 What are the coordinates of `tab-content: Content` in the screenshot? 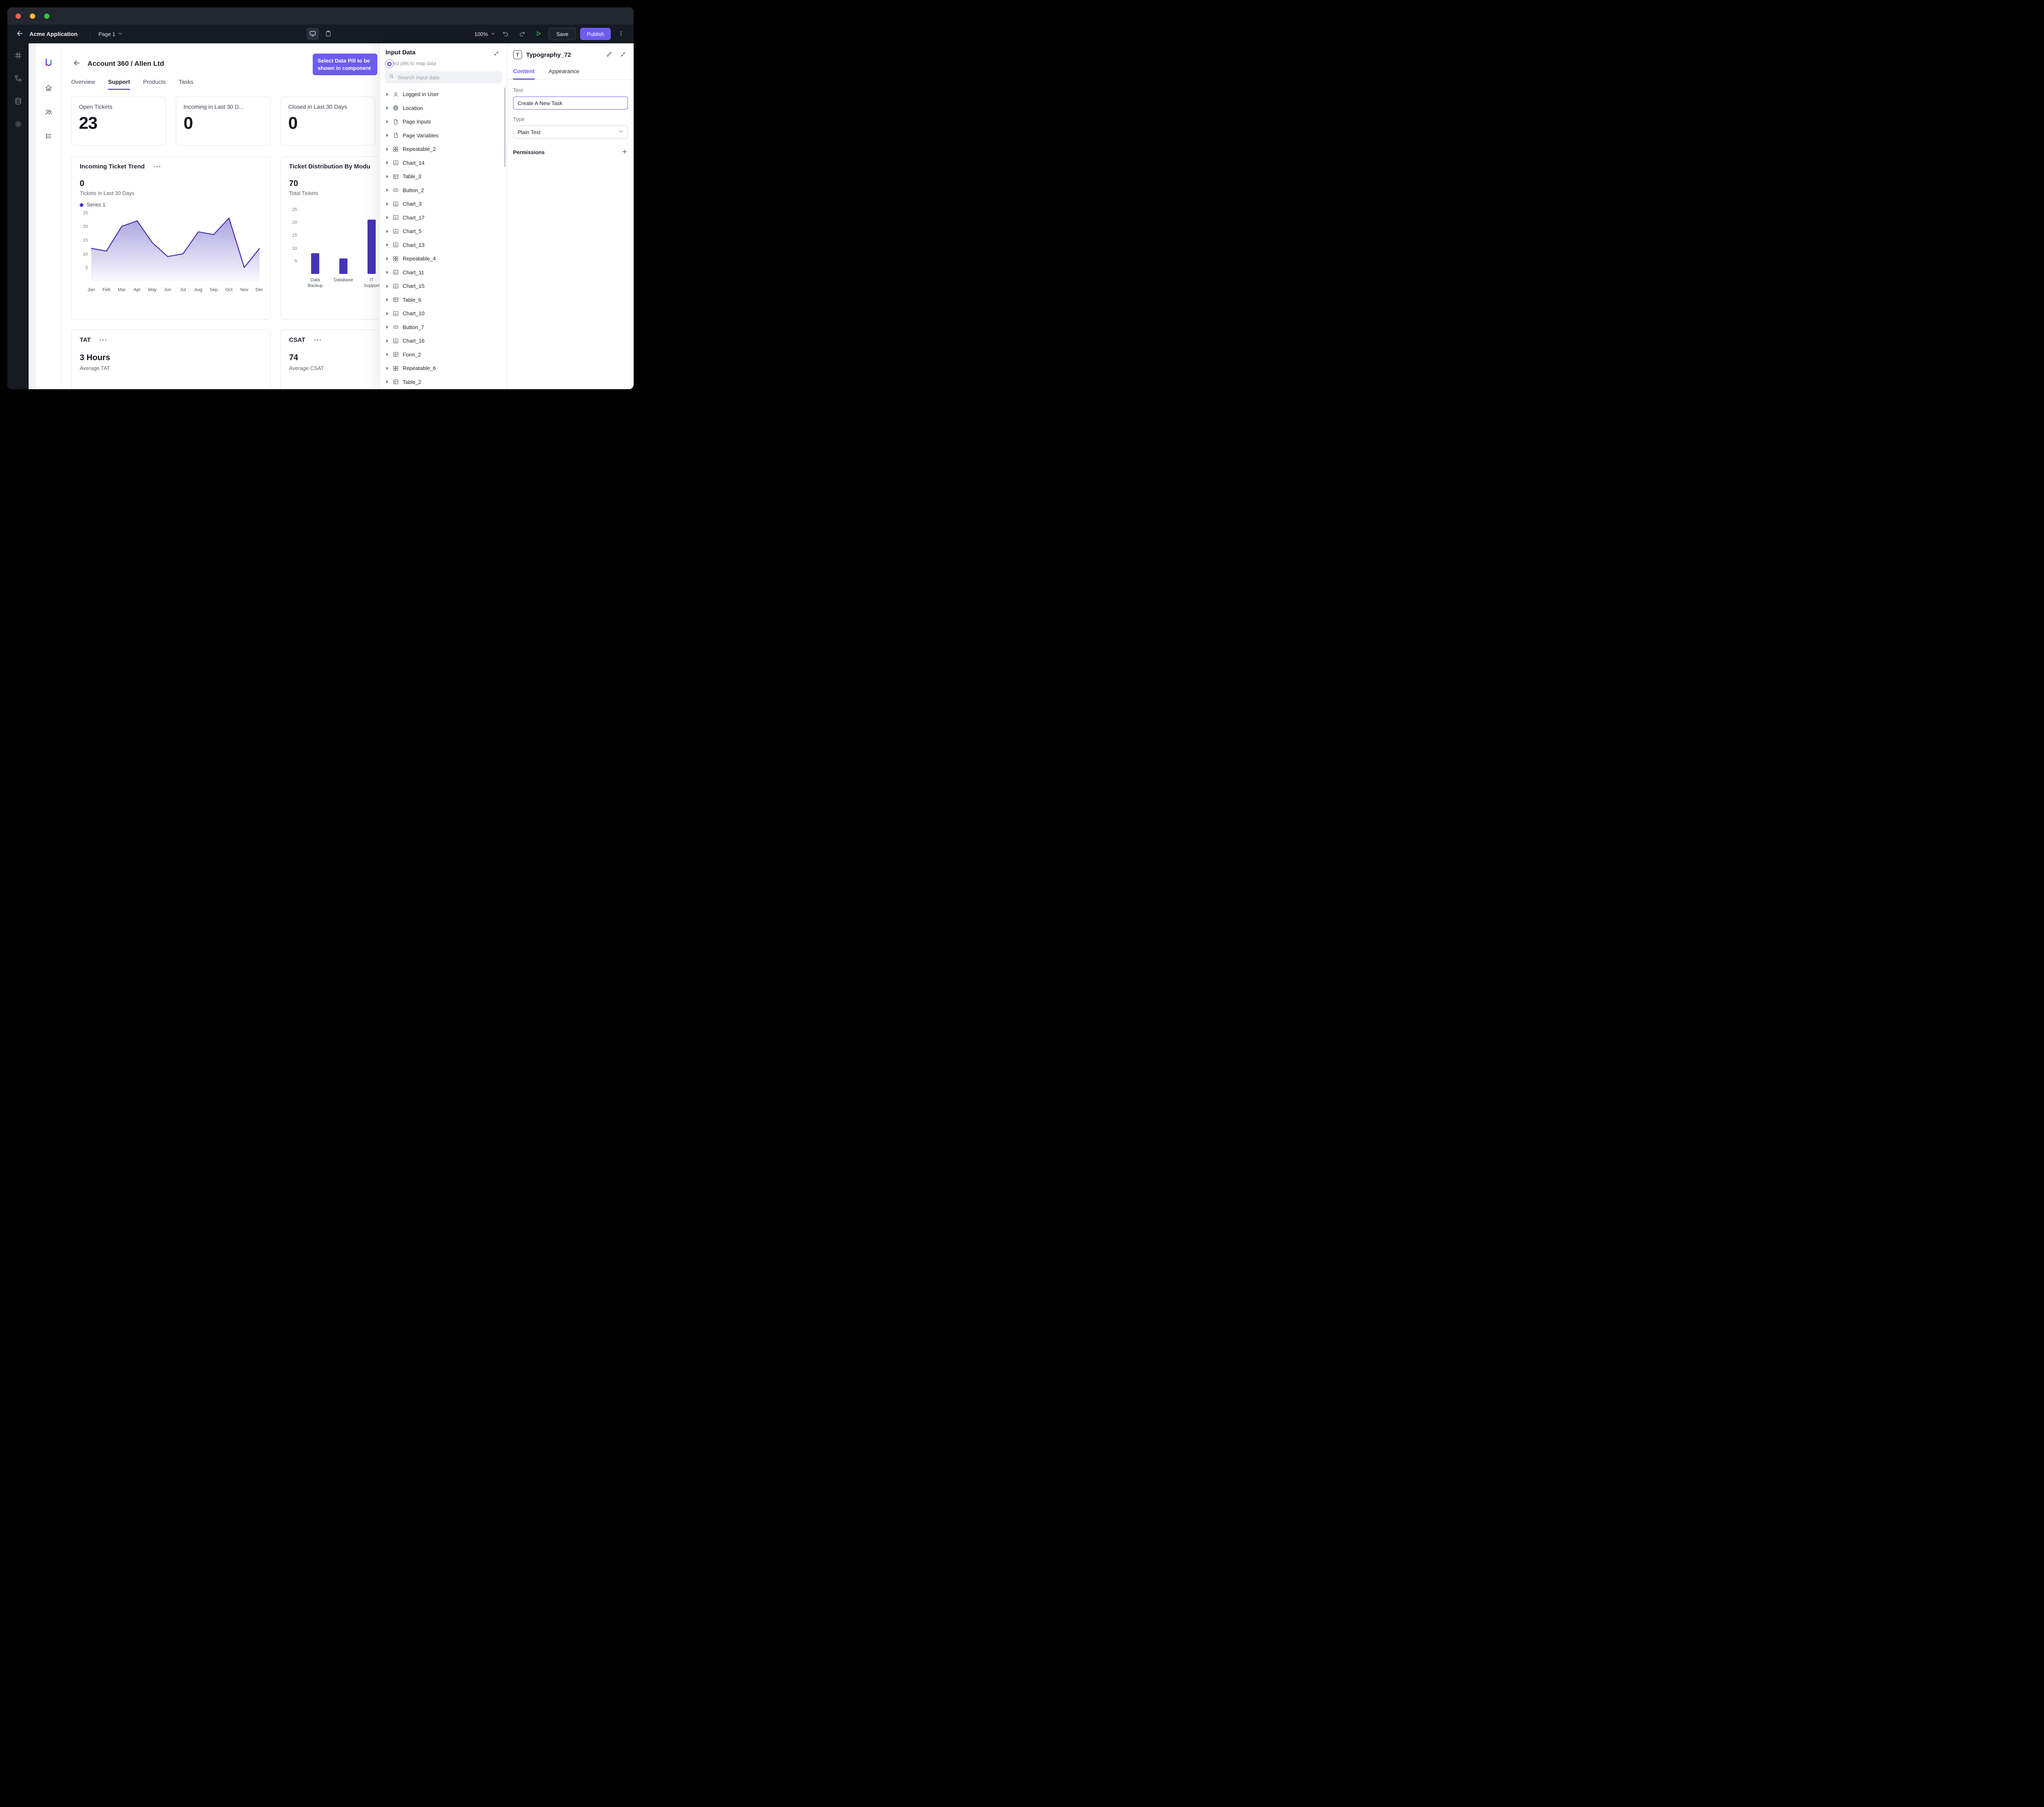 It's located at (524, 72).